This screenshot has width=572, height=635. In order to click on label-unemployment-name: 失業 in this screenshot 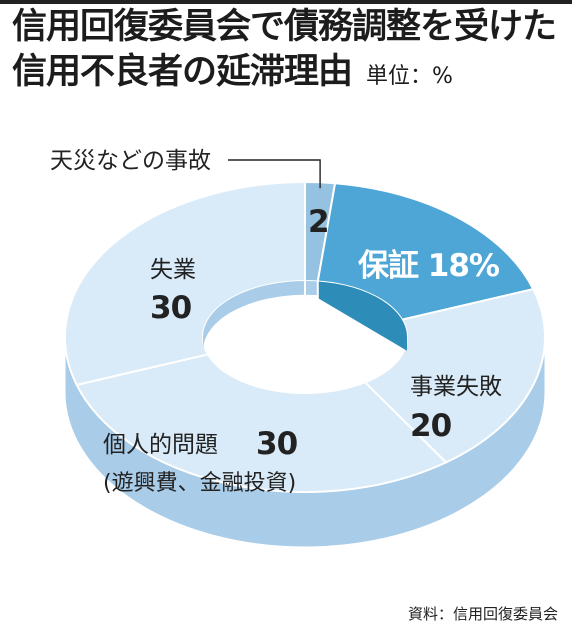, I will do `click(173, 270)`.